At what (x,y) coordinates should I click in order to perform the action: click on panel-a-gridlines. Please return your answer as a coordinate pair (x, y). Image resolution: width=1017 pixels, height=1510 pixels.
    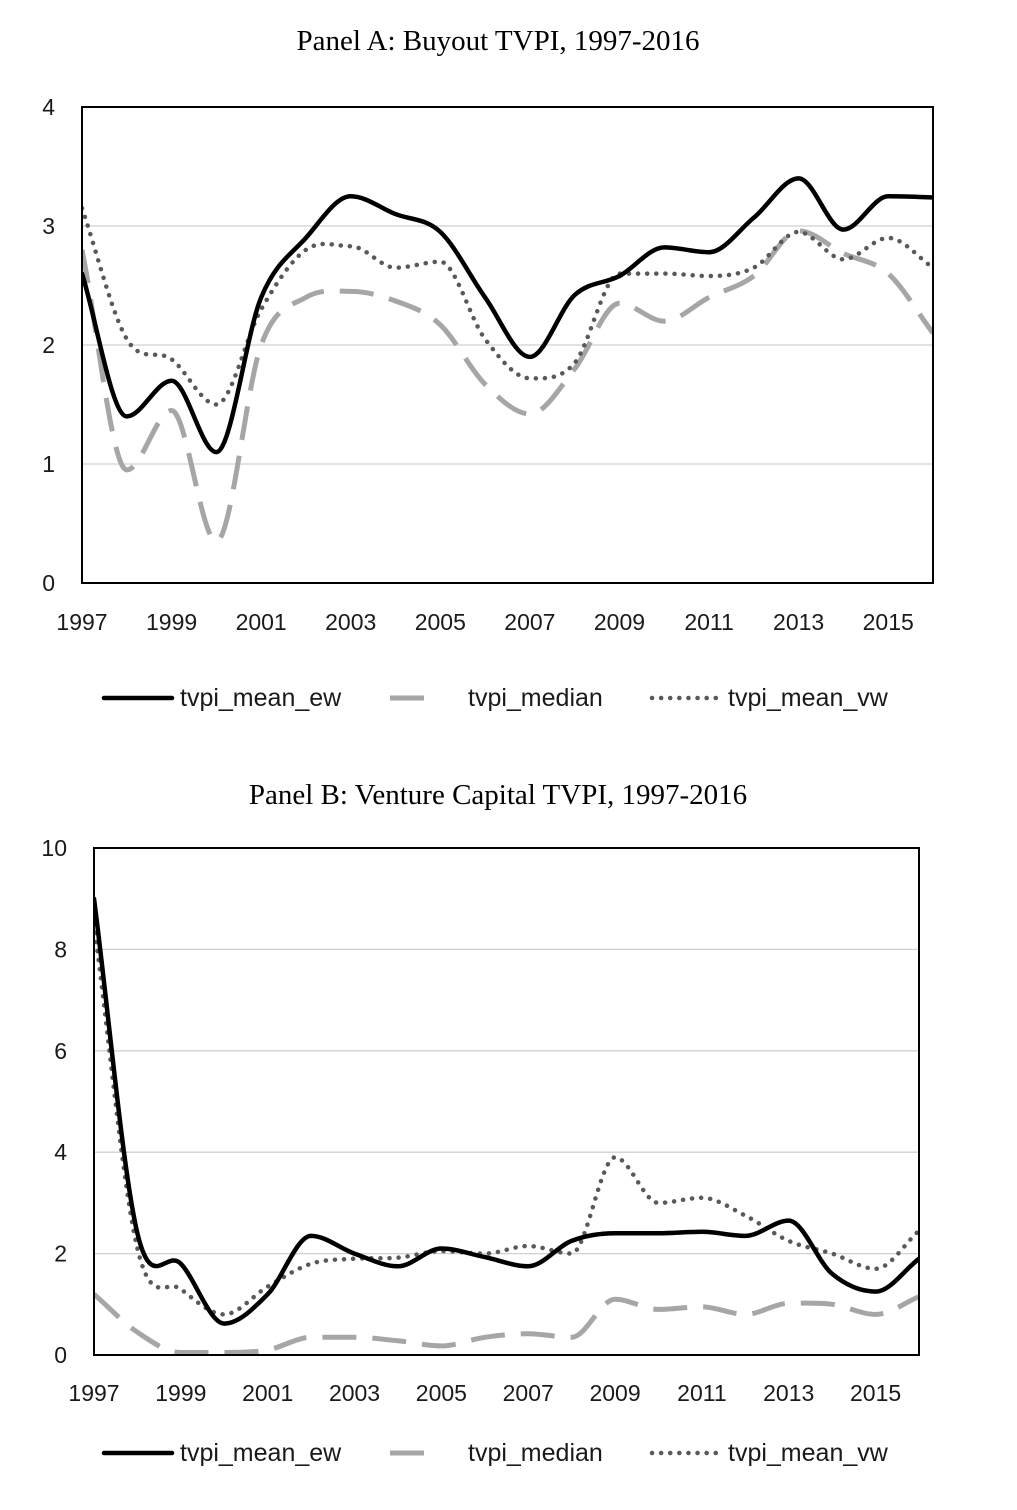
    Looking at the image, I should click on (507, 345).